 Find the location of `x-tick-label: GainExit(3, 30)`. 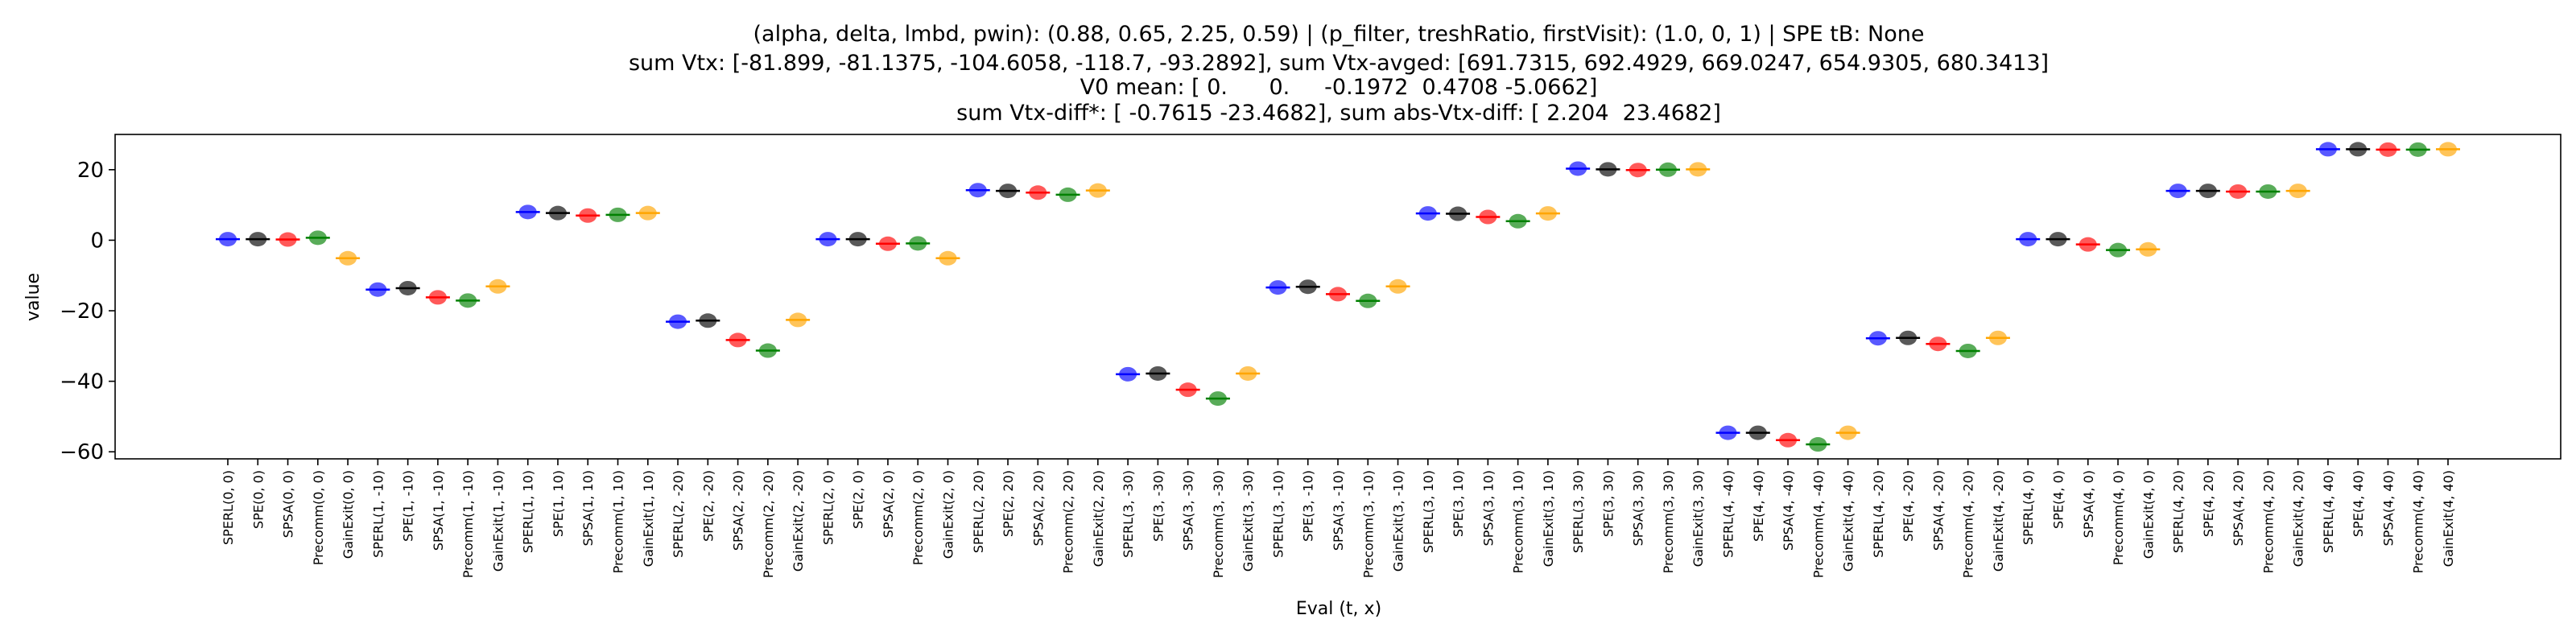

x-tick-label: GainExit(3, 30) is located at coordinates (1698, 518).